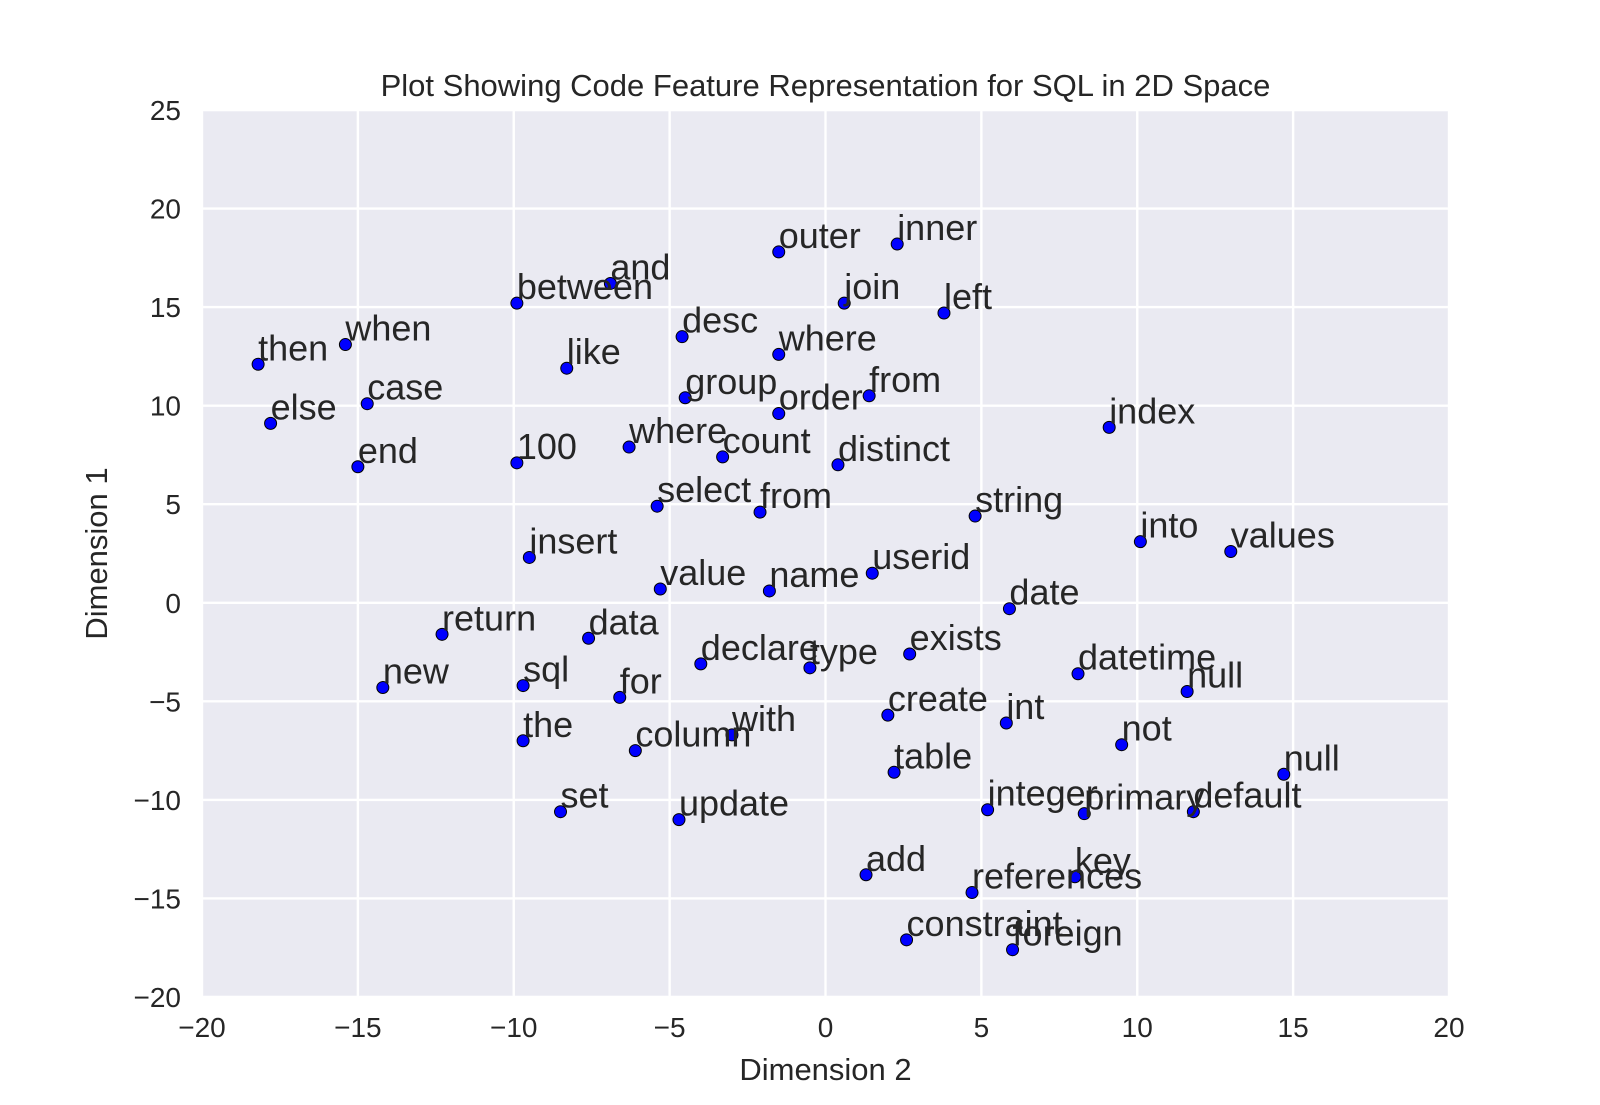 The width and height of the screenshot is (1600, 1105). Describe the element at coordinates (956, 637) in the screenshot. I see `point-label: exists` at that location.